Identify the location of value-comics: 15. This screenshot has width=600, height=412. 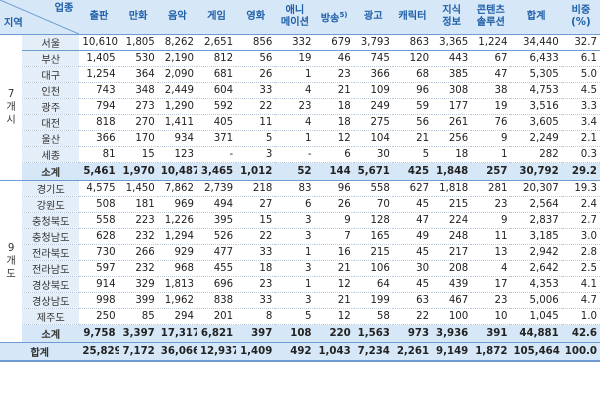
(138, 154).